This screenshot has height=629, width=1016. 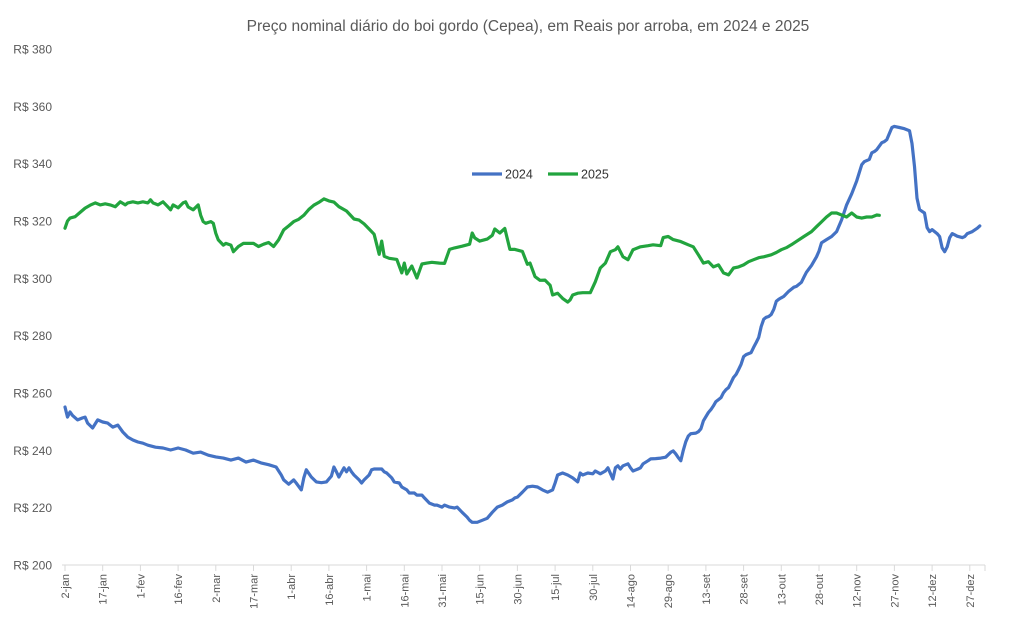 I want to click on x-axis-label: 28-set, so click(x=745, y=589).